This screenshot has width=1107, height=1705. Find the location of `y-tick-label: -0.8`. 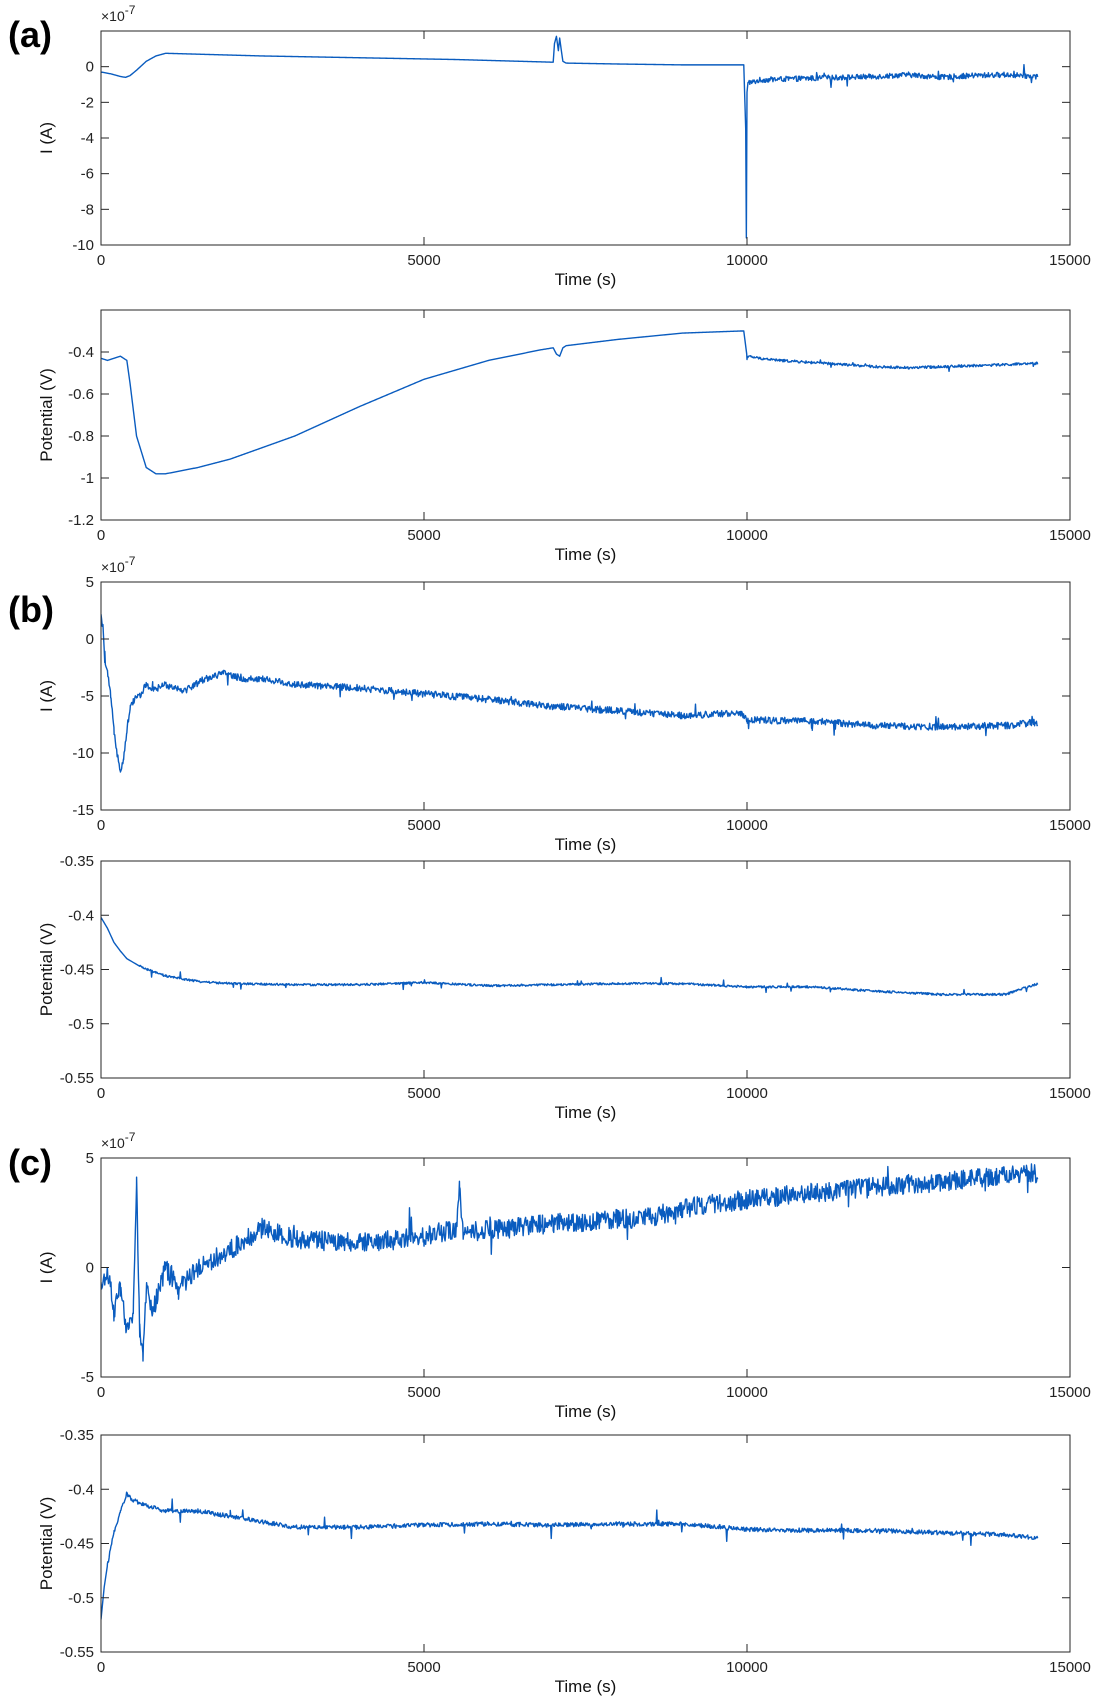

y-tick-label: -0.8 is located at coordinates (81, 436).